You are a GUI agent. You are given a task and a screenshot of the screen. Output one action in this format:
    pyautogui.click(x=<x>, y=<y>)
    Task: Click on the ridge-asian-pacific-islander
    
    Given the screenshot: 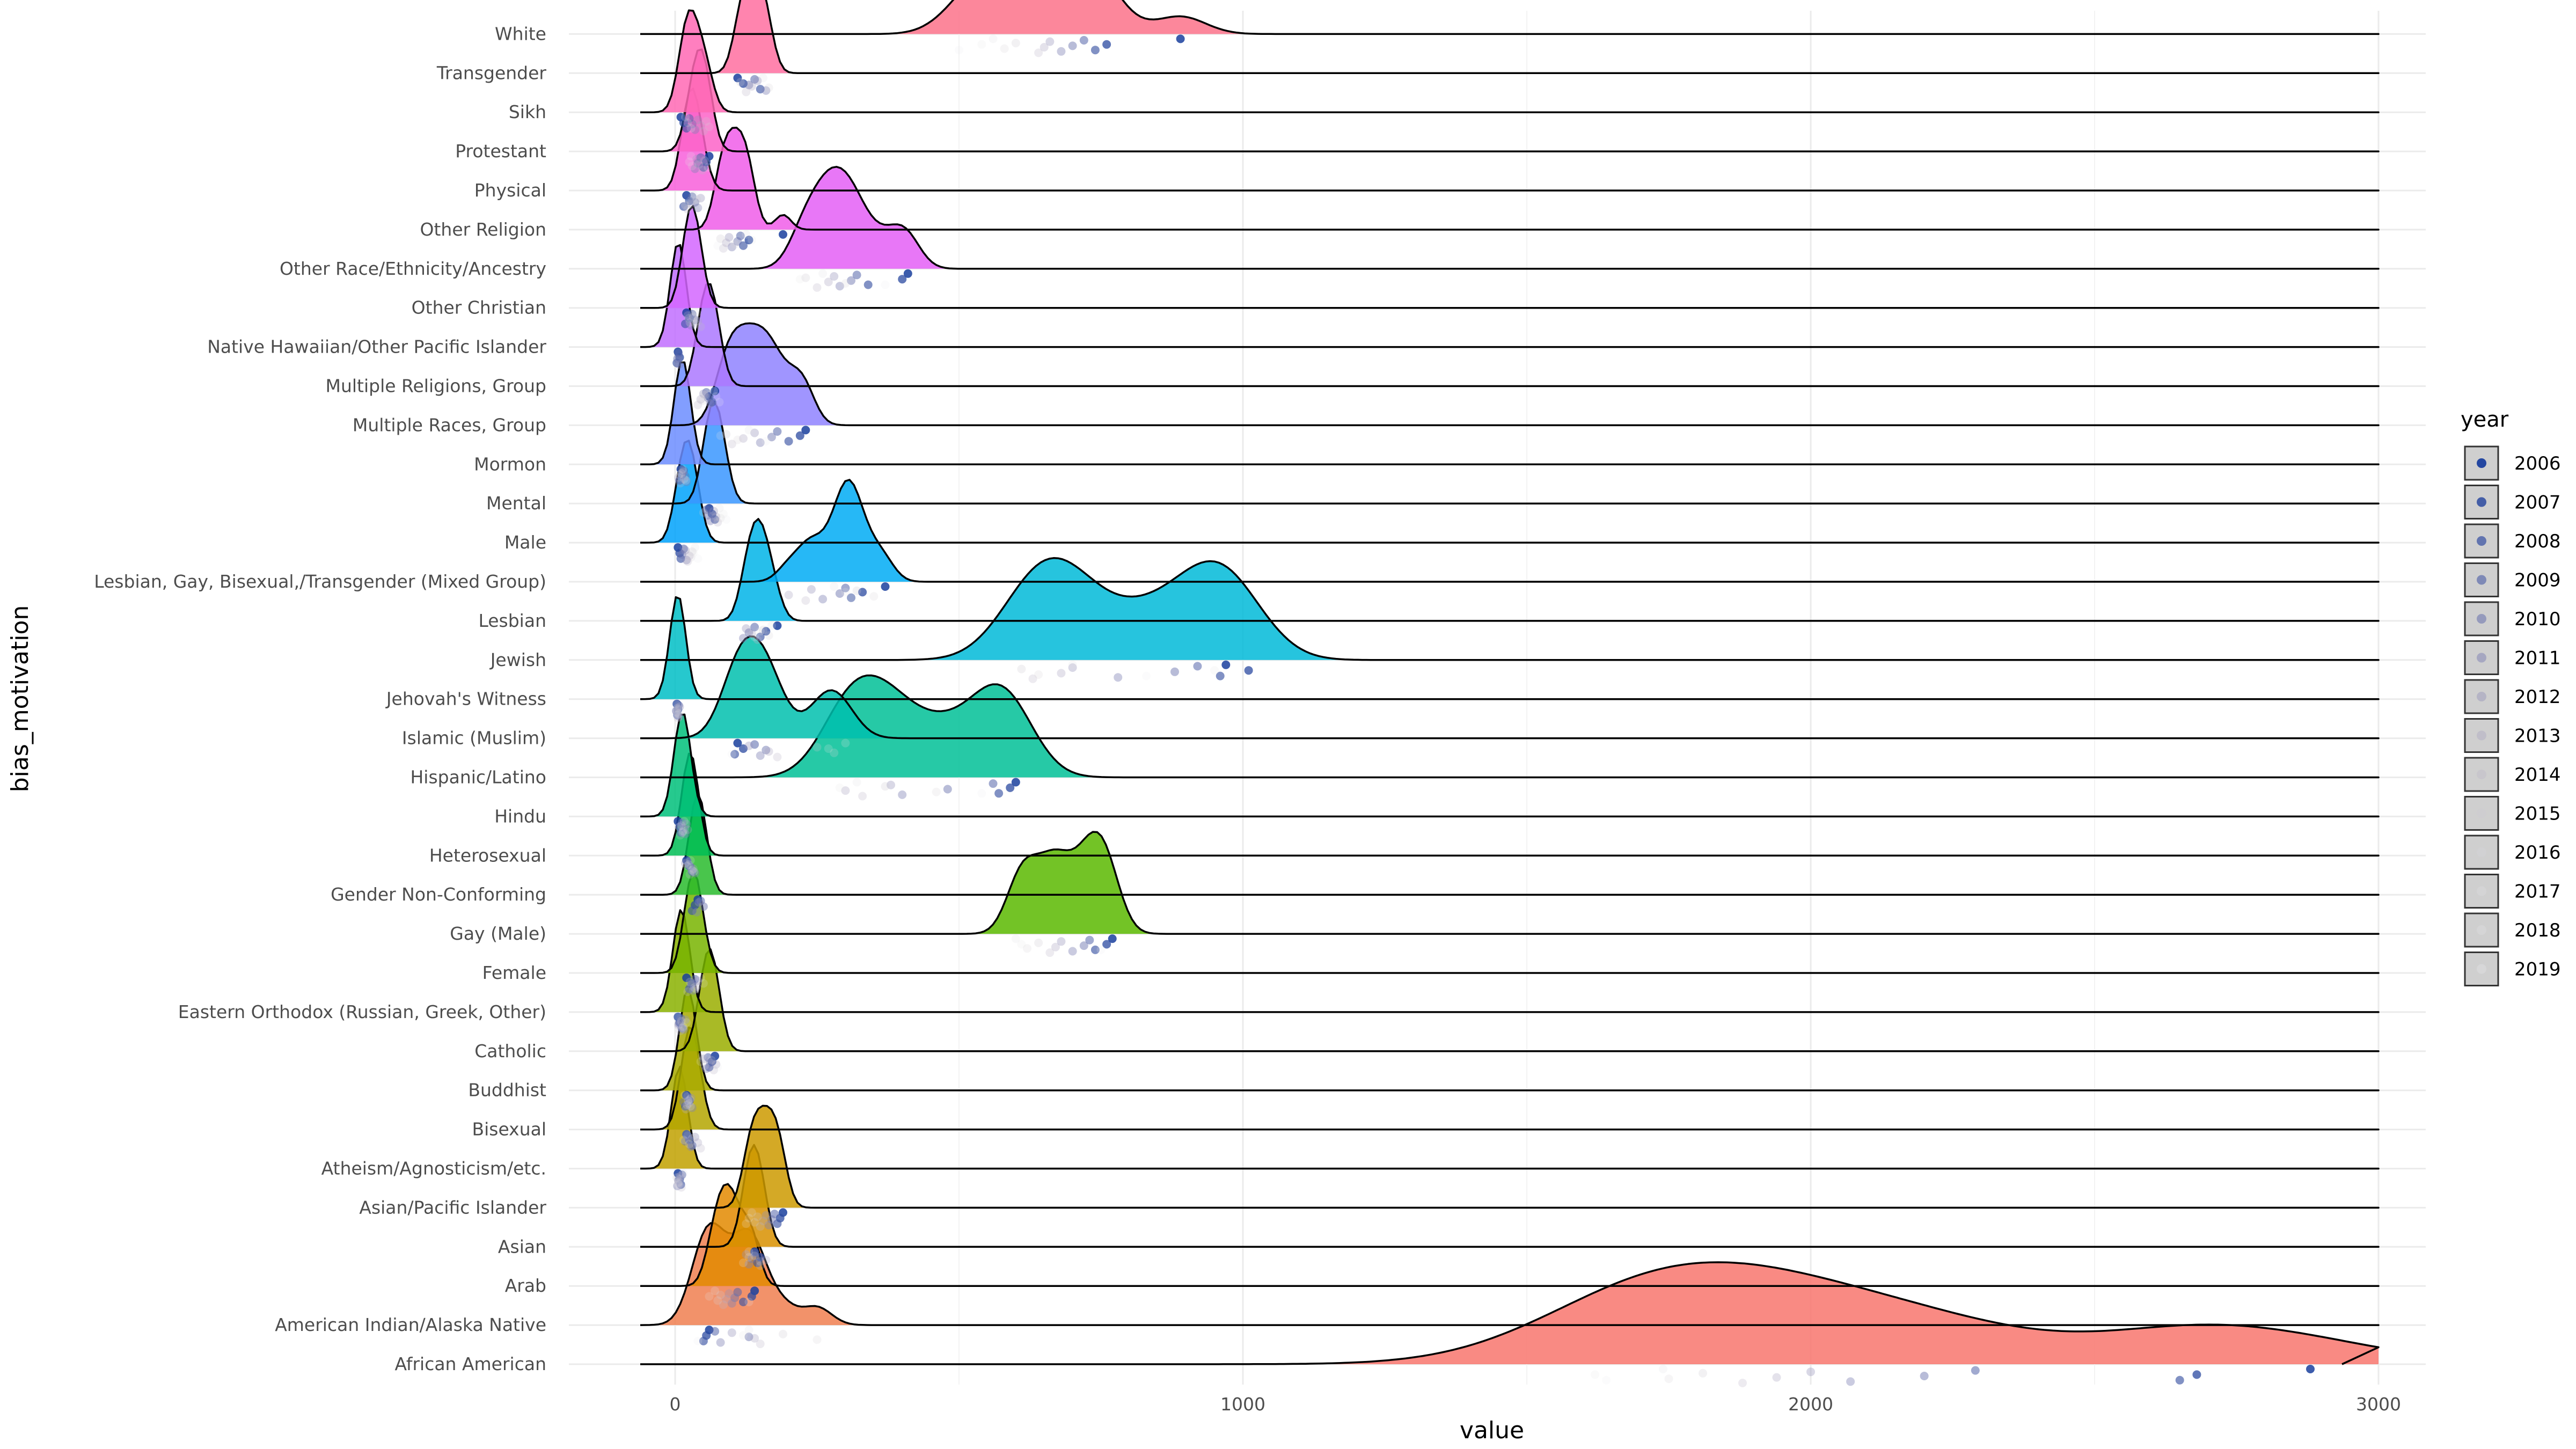 What is the action you would take?
    pyautogui.click(x=1510, y=1167)
    